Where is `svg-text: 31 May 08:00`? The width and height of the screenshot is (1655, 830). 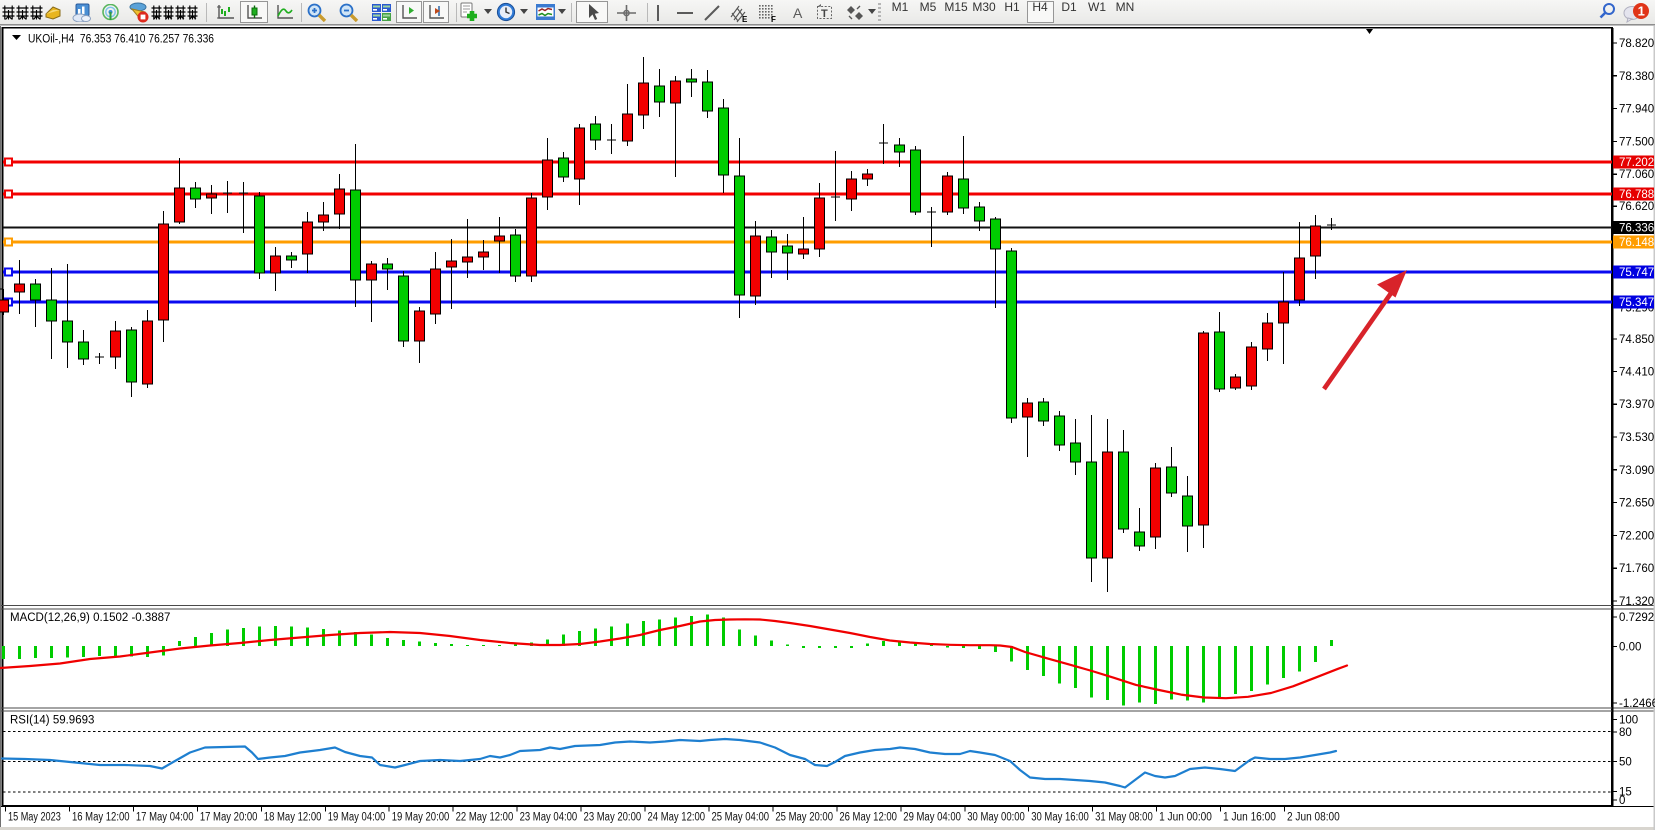 svg-text: 31 May 08:00 is located at coordinates (1124, 818).